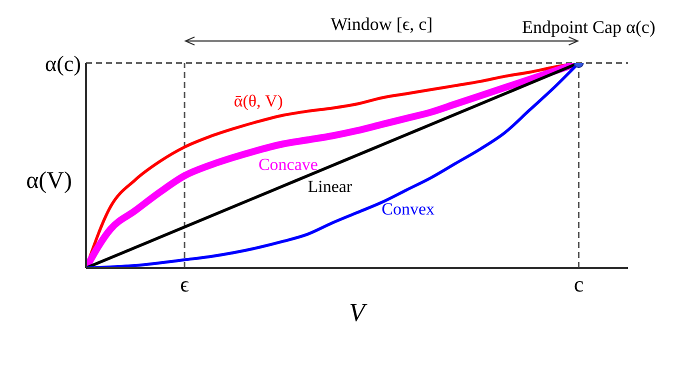 The height and width of the screenshot is (370, 698). What do you see at coordinates (185, 284) in the screenshot?
I see `x-tick-label: ϵ` at bounding box center [185, 284].